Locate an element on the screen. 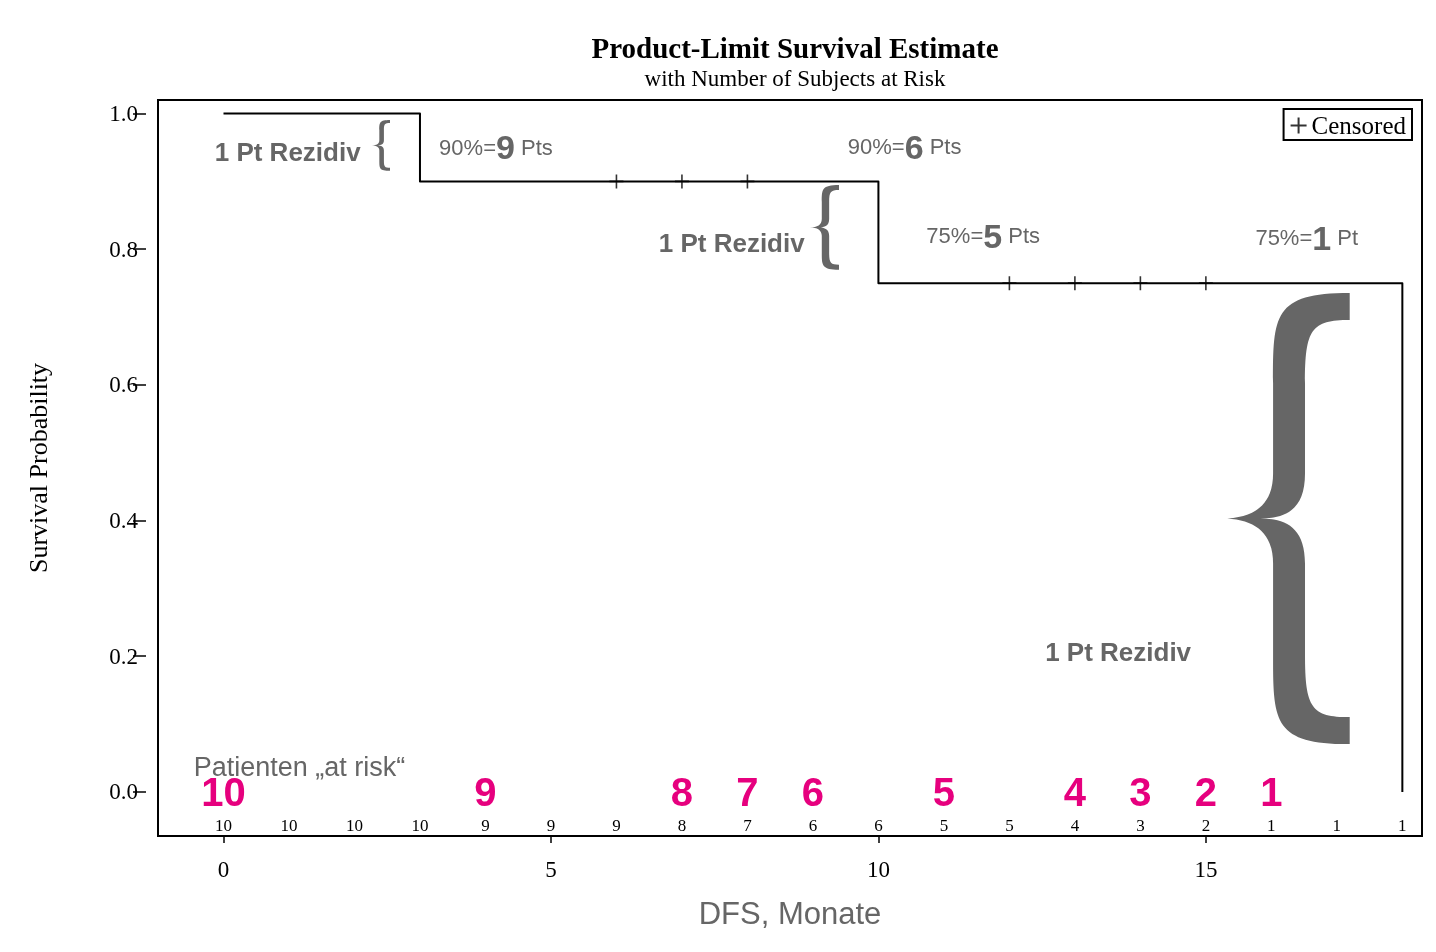  x-tick-label: 5 is located at coordinates (551, 869).